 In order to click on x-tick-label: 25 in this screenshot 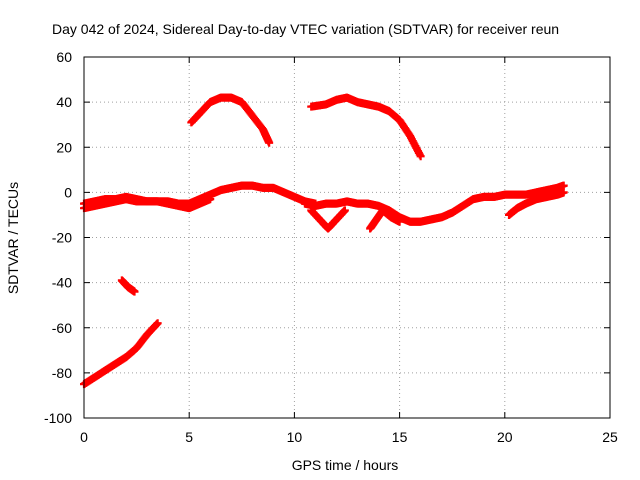, I will do `click(610, 437)`.